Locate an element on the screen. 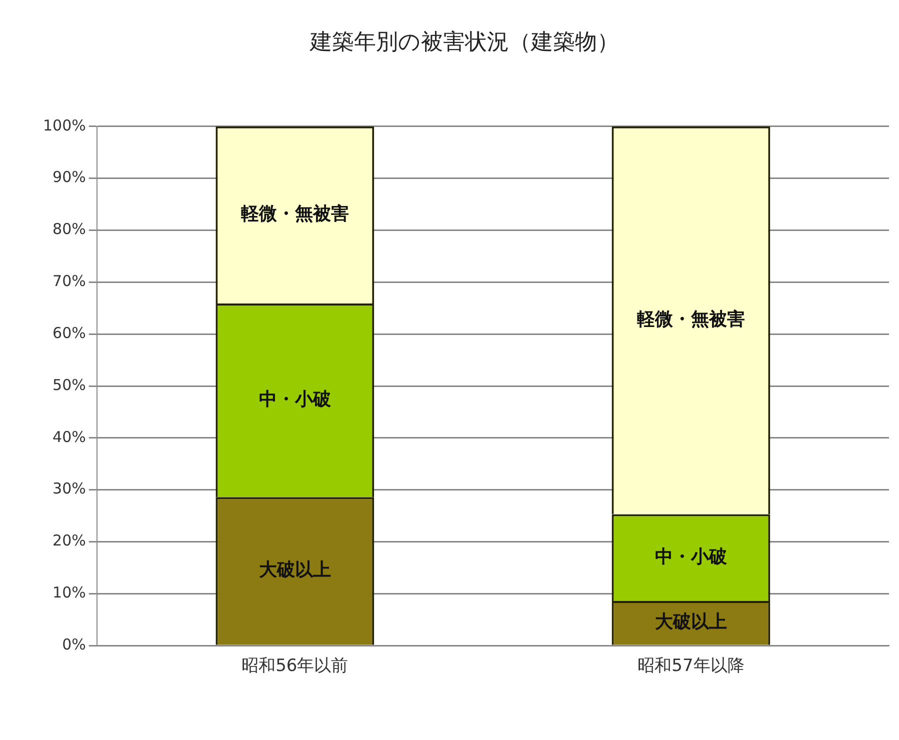 The height and width of the screenshot is (740, 899). y-tick-label: 50% is located at coordinates (69, 385).